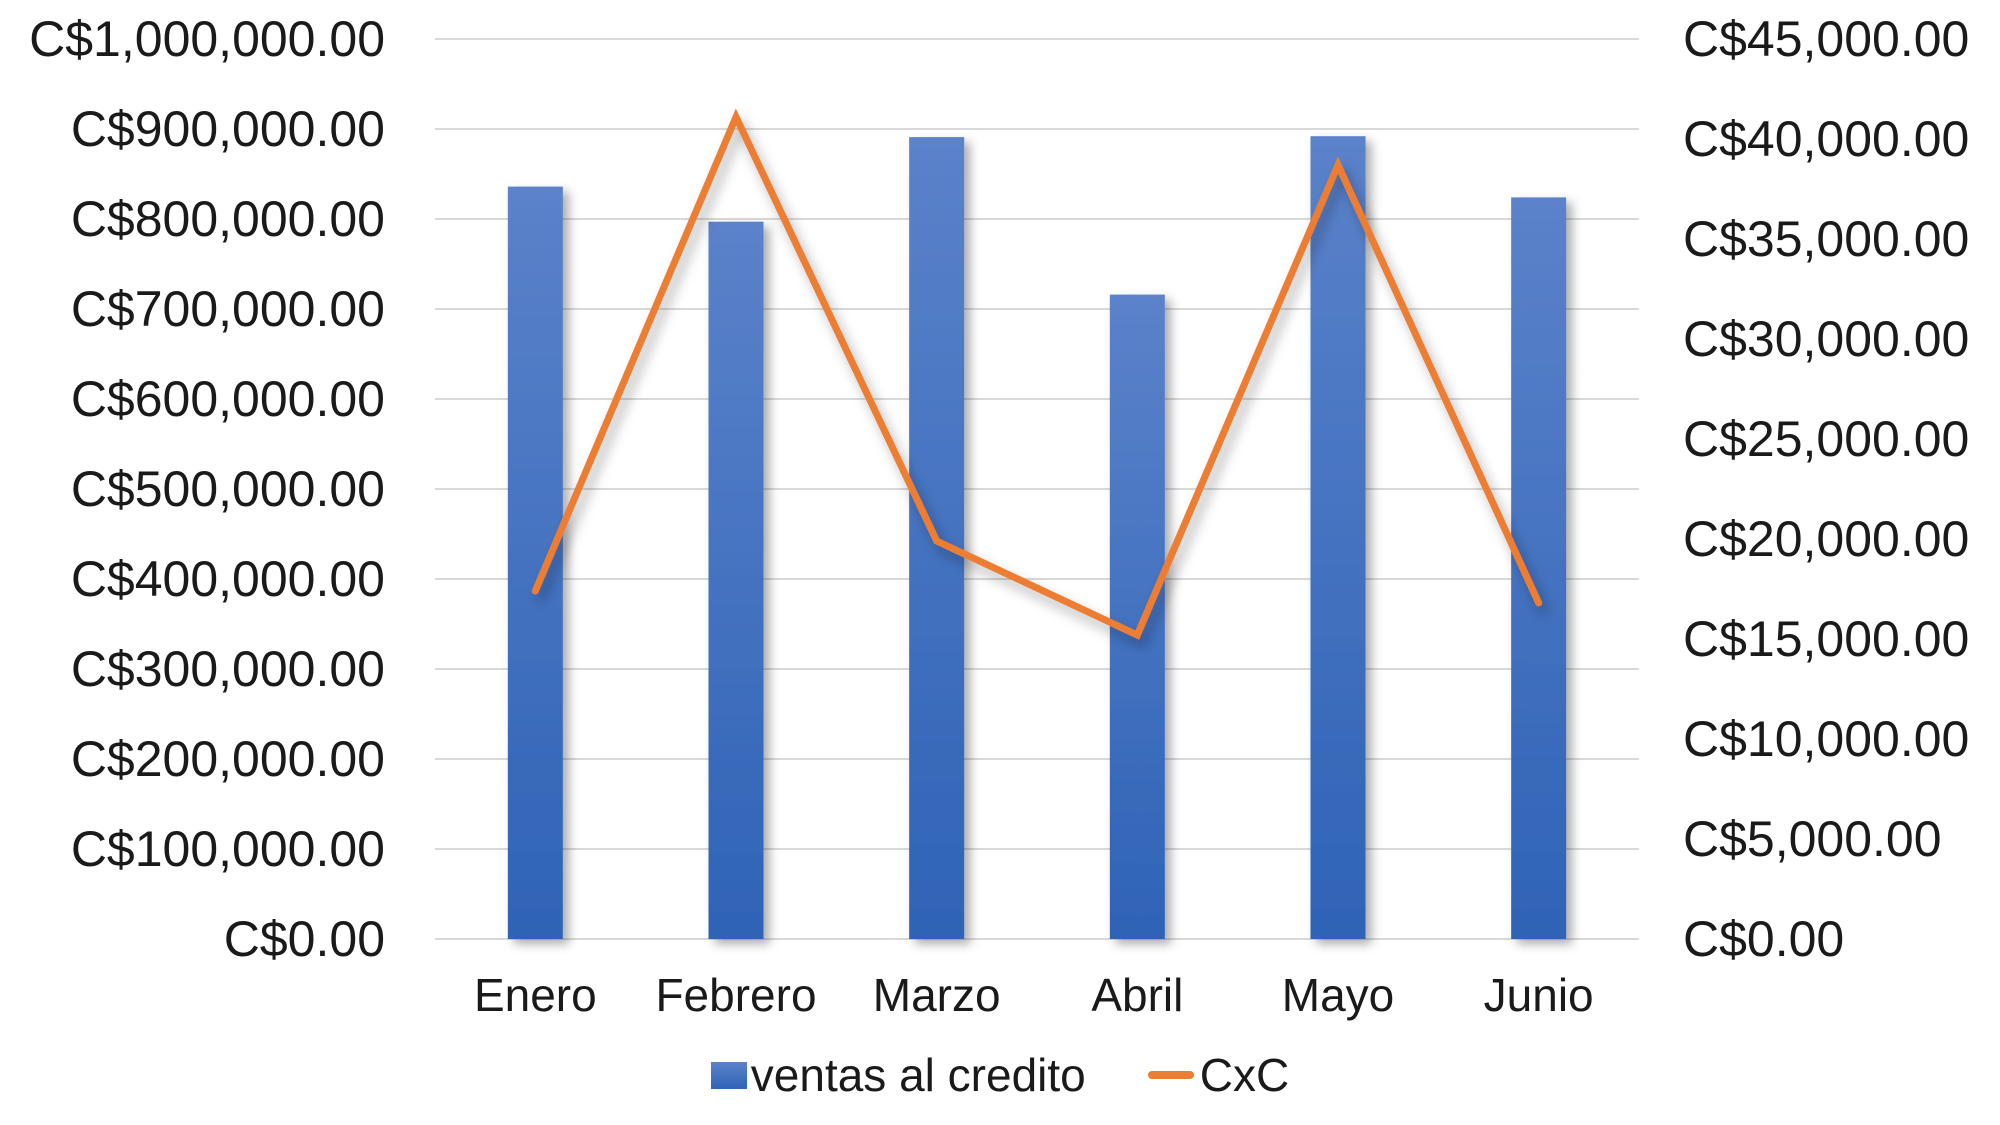  I want to click on right-axis-tick-label: C$5,000.00, so click(1812, 839).